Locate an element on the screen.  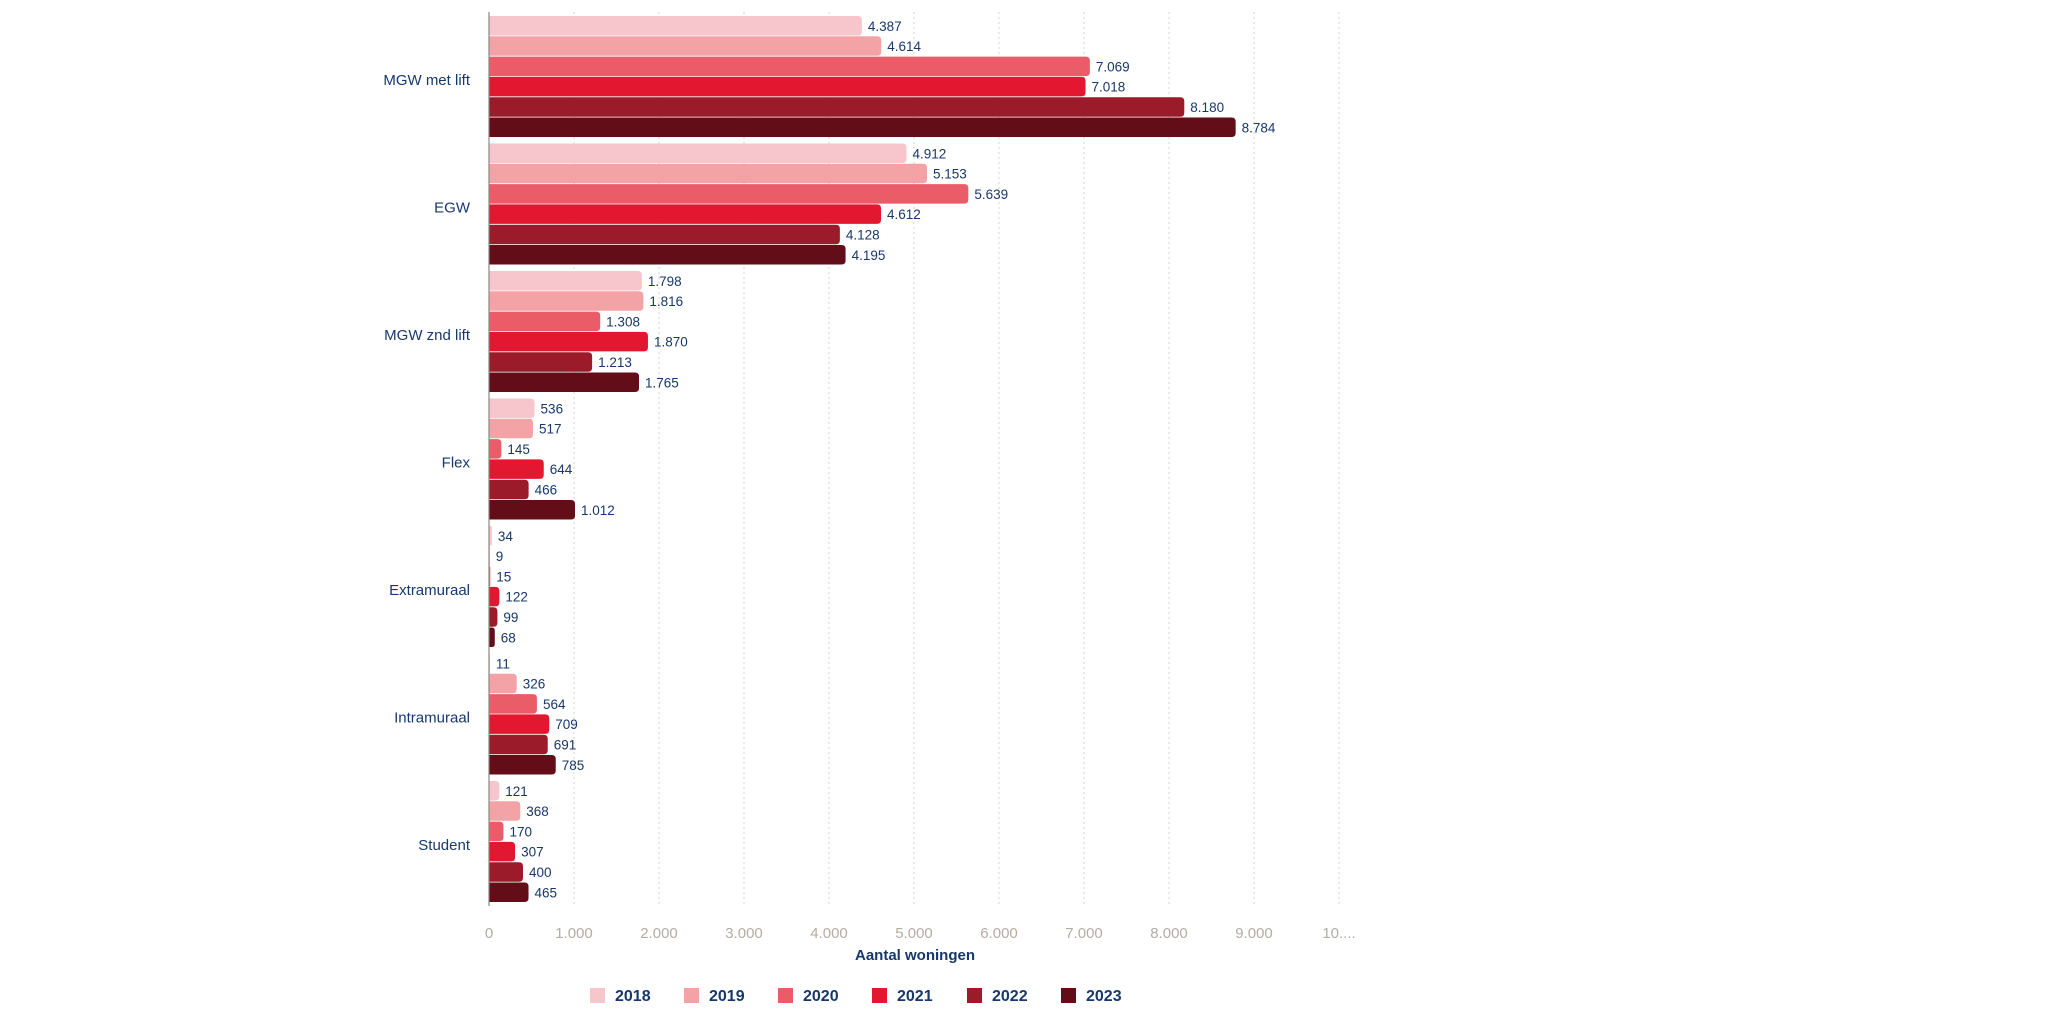
data-label: 5.153 is located at coordinates (950, 174).